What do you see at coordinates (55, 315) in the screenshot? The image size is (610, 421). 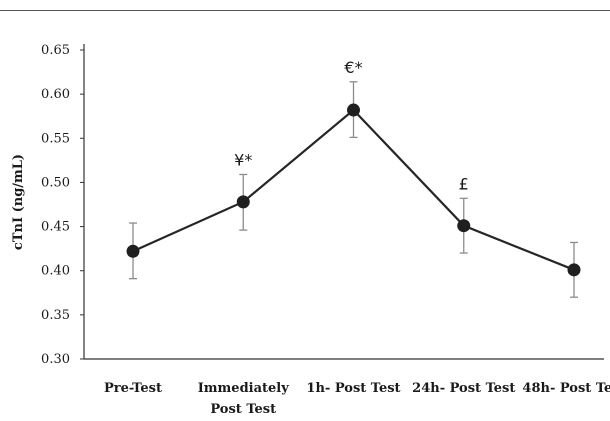 I see `y-tick-label: 0.35` at bounding box center [55, 315].